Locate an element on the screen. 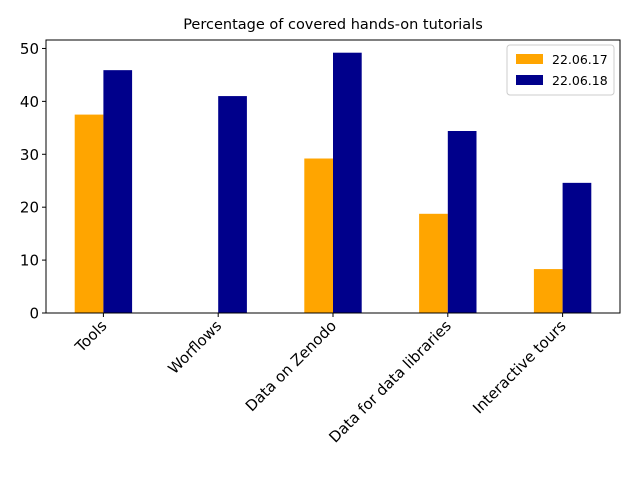 The image size is (640, 480). y-tick-label: 40 is located at coordinates (29, 102).